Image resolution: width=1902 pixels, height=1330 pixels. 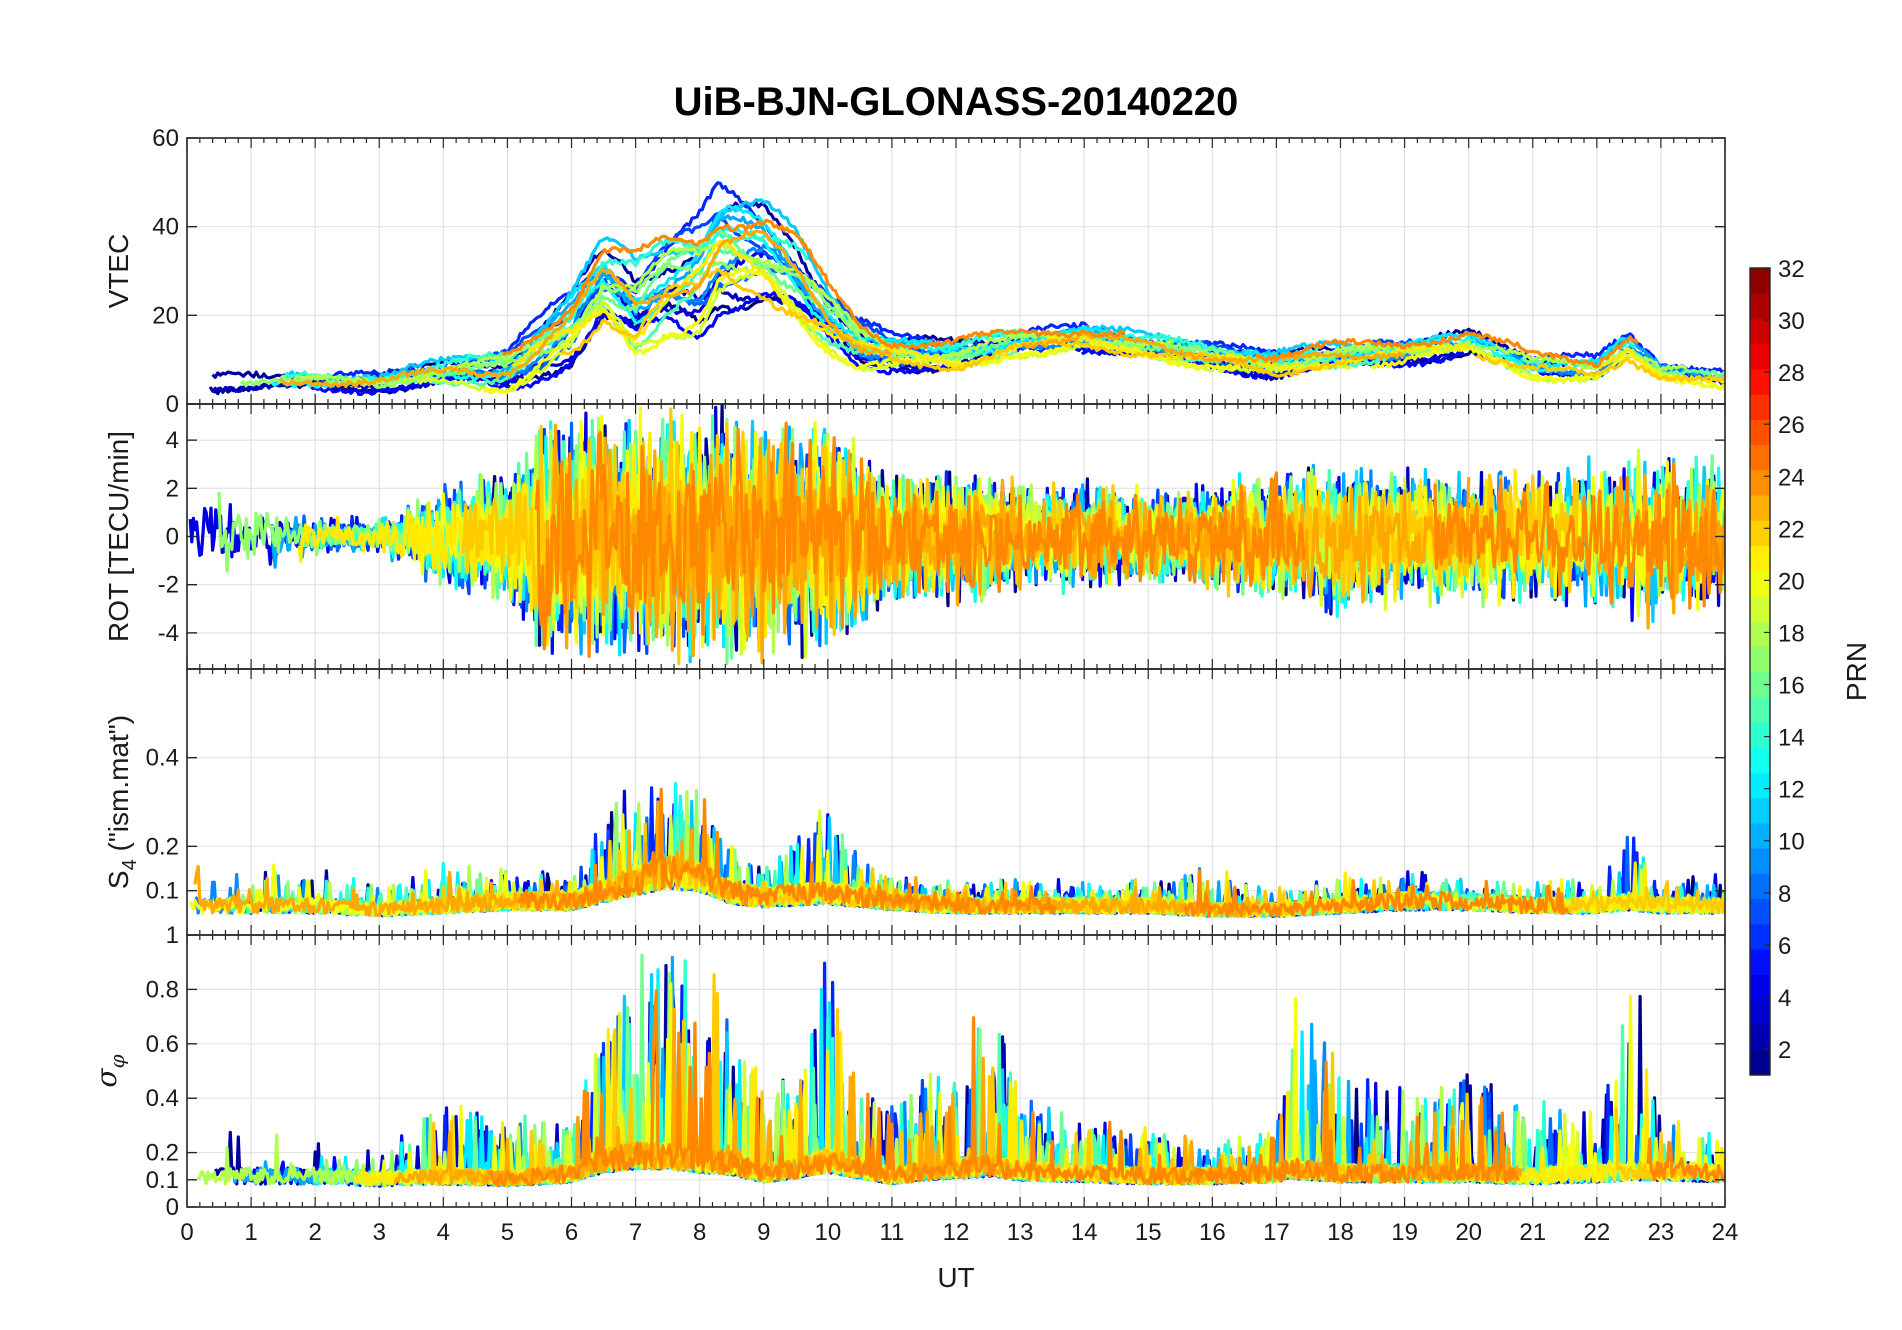 I want to click on x-tick-label: 22, so click(x=1596, y=1232).